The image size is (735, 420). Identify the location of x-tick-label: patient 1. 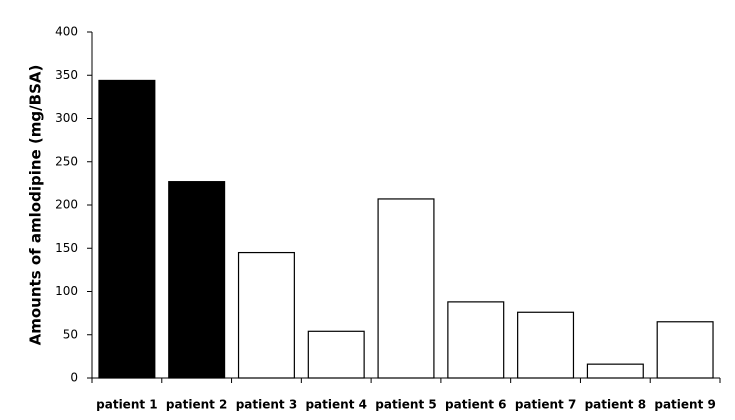
(126, 405).